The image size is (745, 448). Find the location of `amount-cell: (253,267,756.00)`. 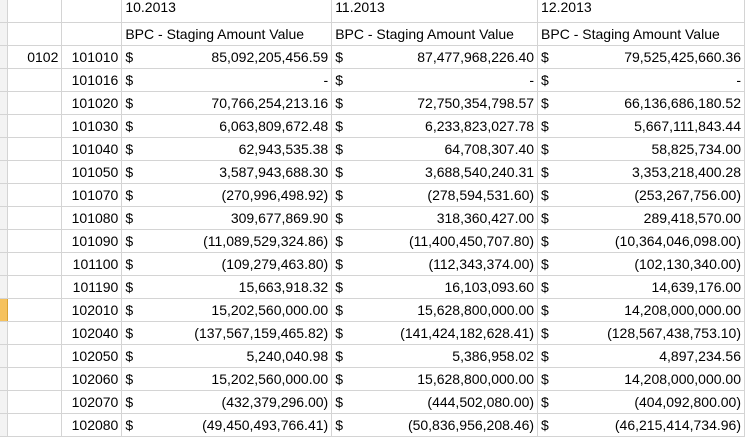

amount-cell: (253,267,756.00) is located at coordinates (652, 195).